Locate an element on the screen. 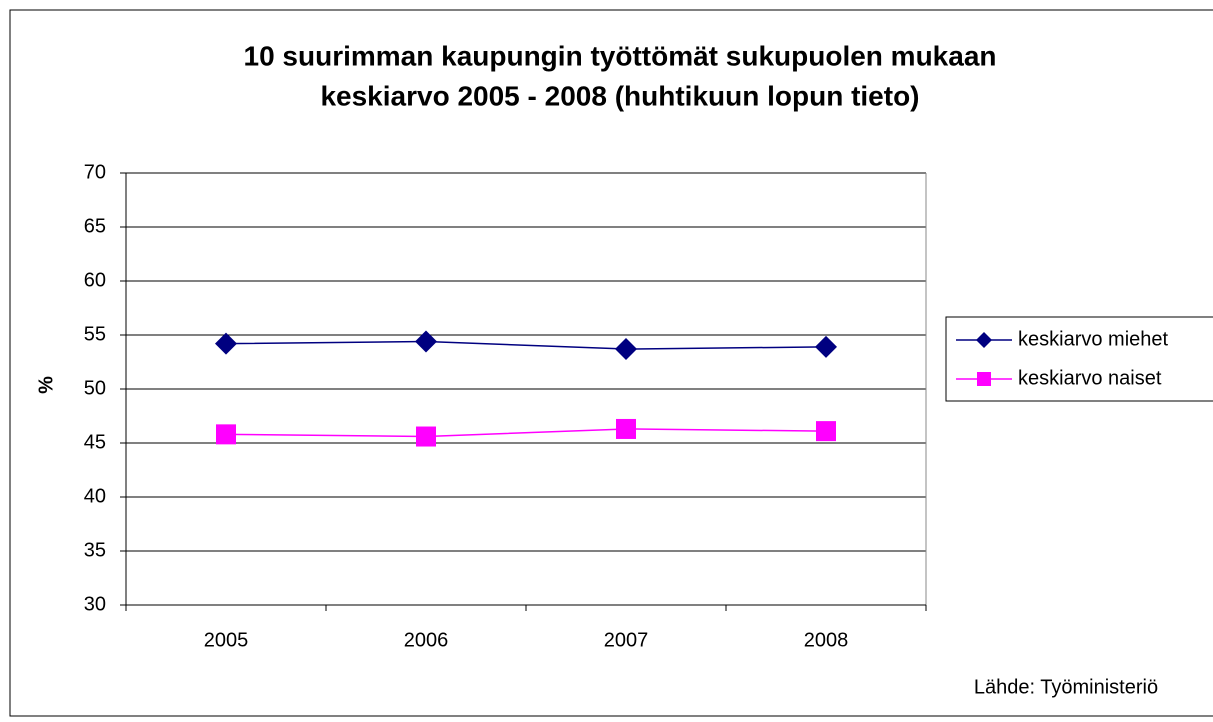 The height and width of the screenshot is (722, 1213). y-tick-label: 35 is located at coordinates (95, 550).